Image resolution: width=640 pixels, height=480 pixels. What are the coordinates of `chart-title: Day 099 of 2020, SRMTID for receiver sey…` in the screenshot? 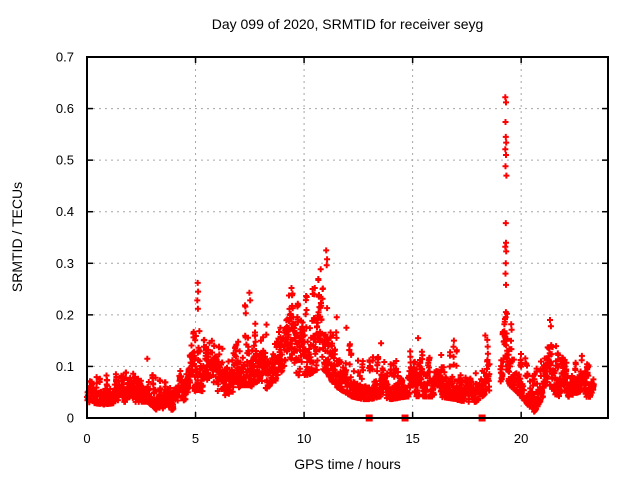 It's located at (347, 24).